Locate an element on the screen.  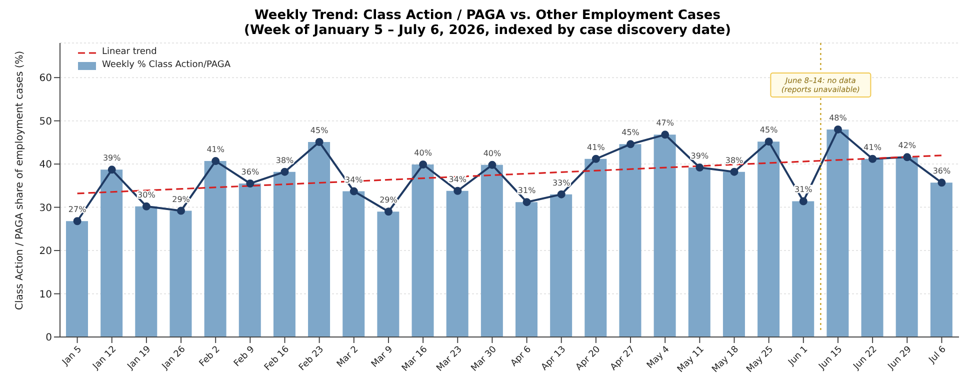
x-tick-label: Jan 5 is located at coordinates (72, 356).